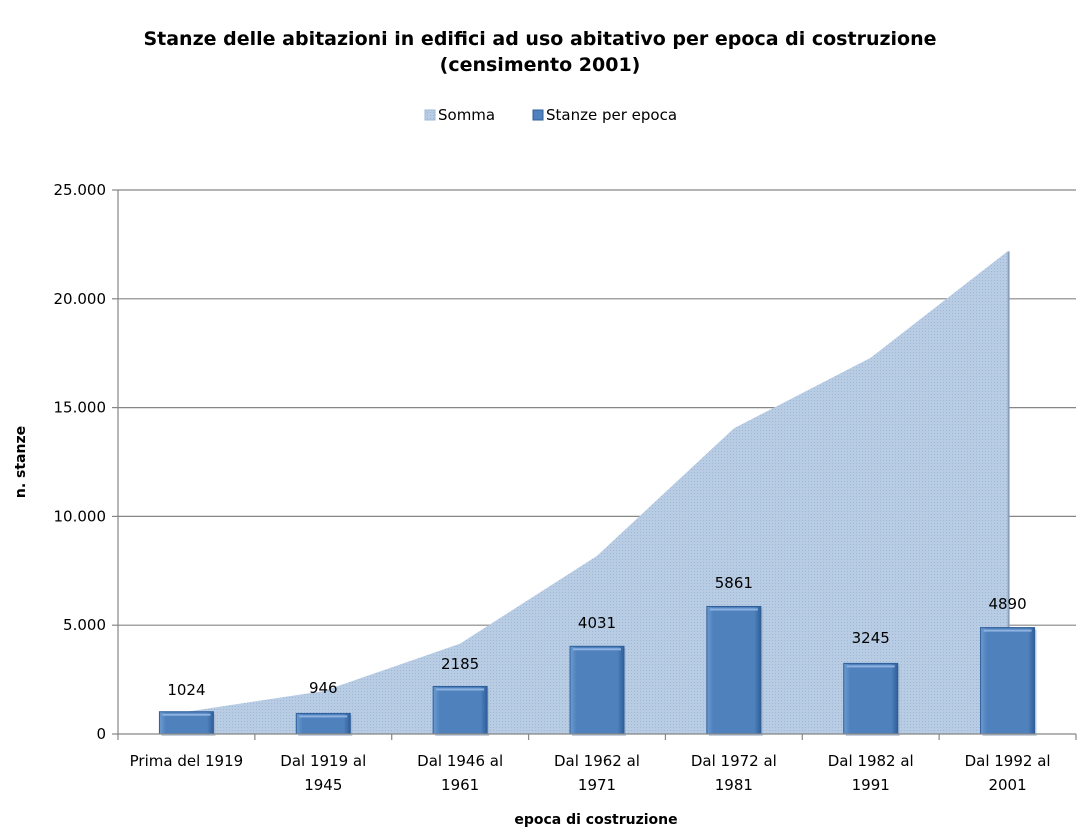  What do you see at coordinates (80, 516) in the screenshot?
I see `y-tick-label: 10.000` at bounding box center [80, 516].